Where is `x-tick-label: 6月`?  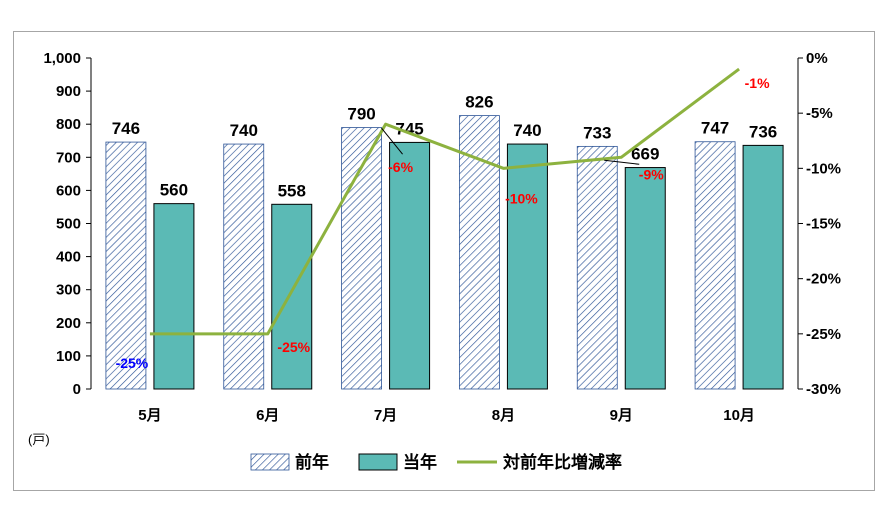 x-tick-label: 6月 is located at coordinates (267, 415).